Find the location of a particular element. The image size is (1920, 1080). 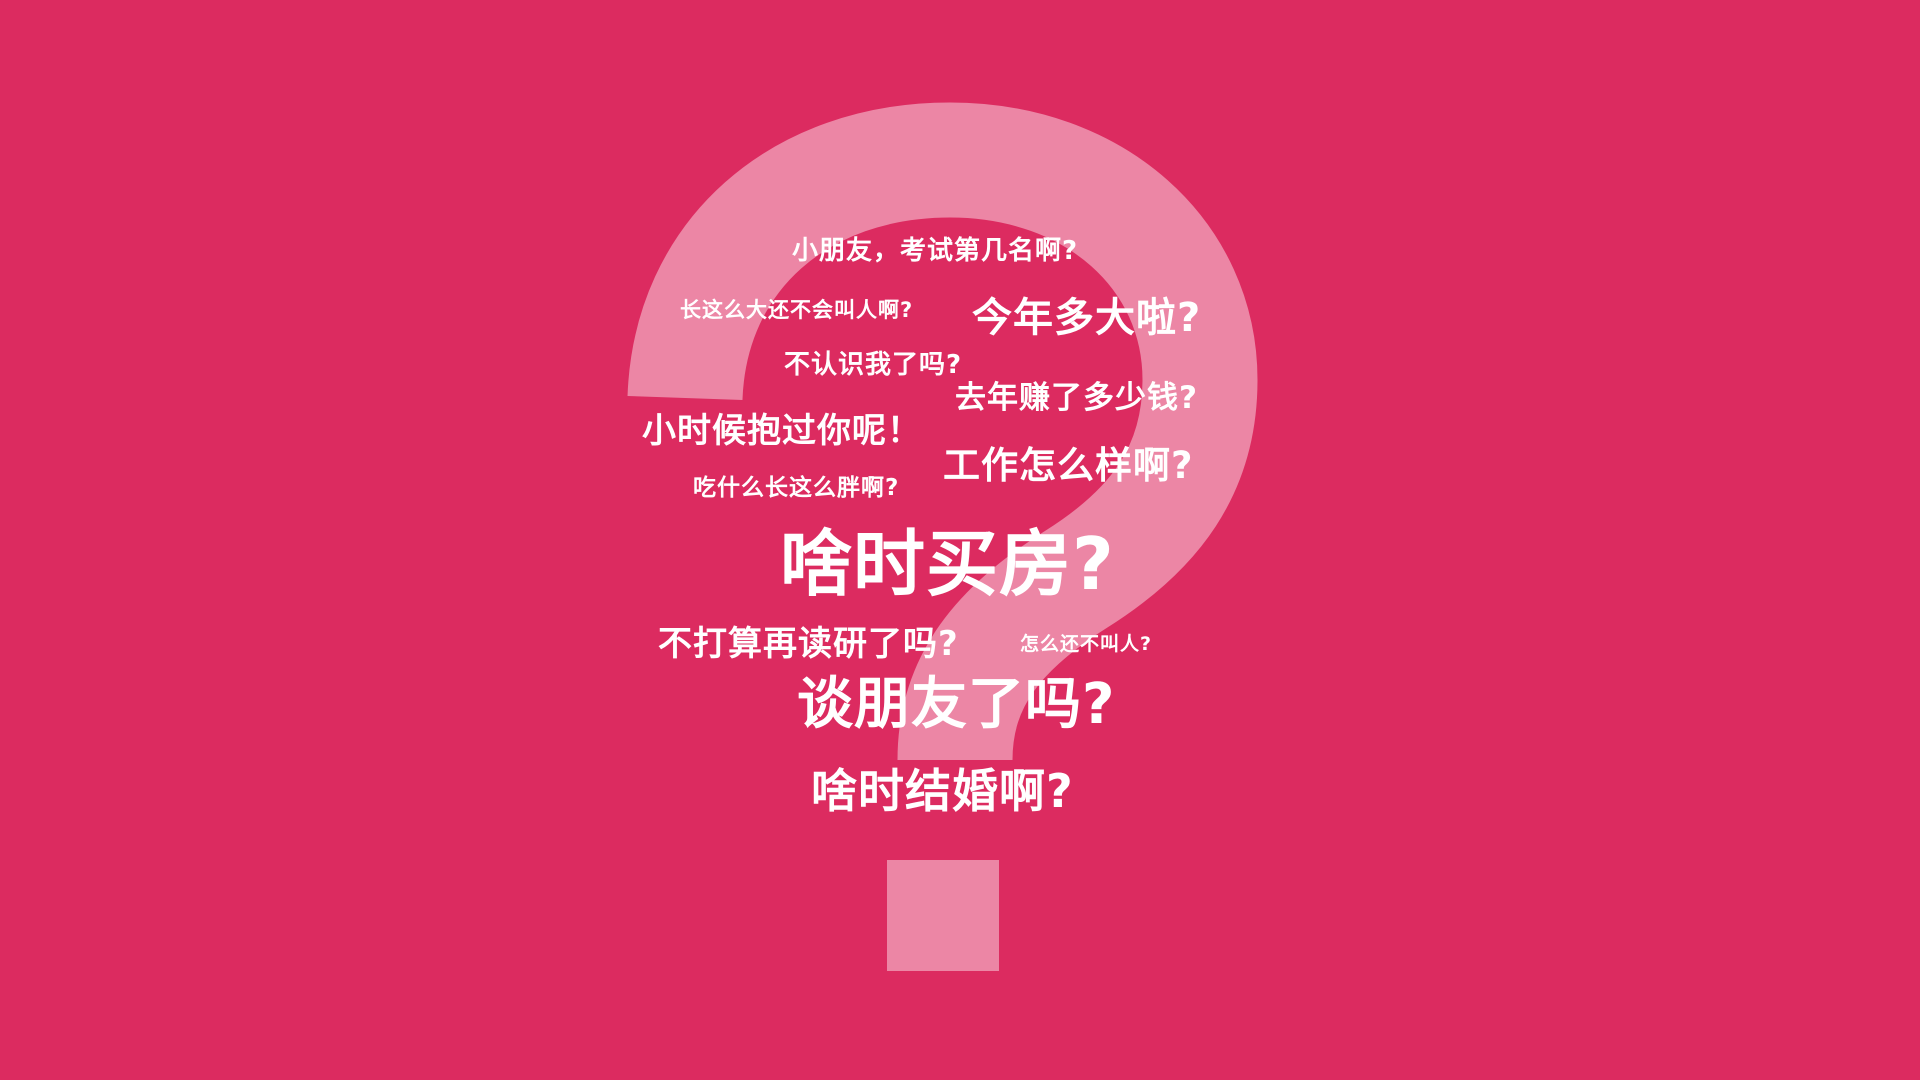

question-call-people: 长这么大还不会叫人啊? is located at coordinates (797, 310).